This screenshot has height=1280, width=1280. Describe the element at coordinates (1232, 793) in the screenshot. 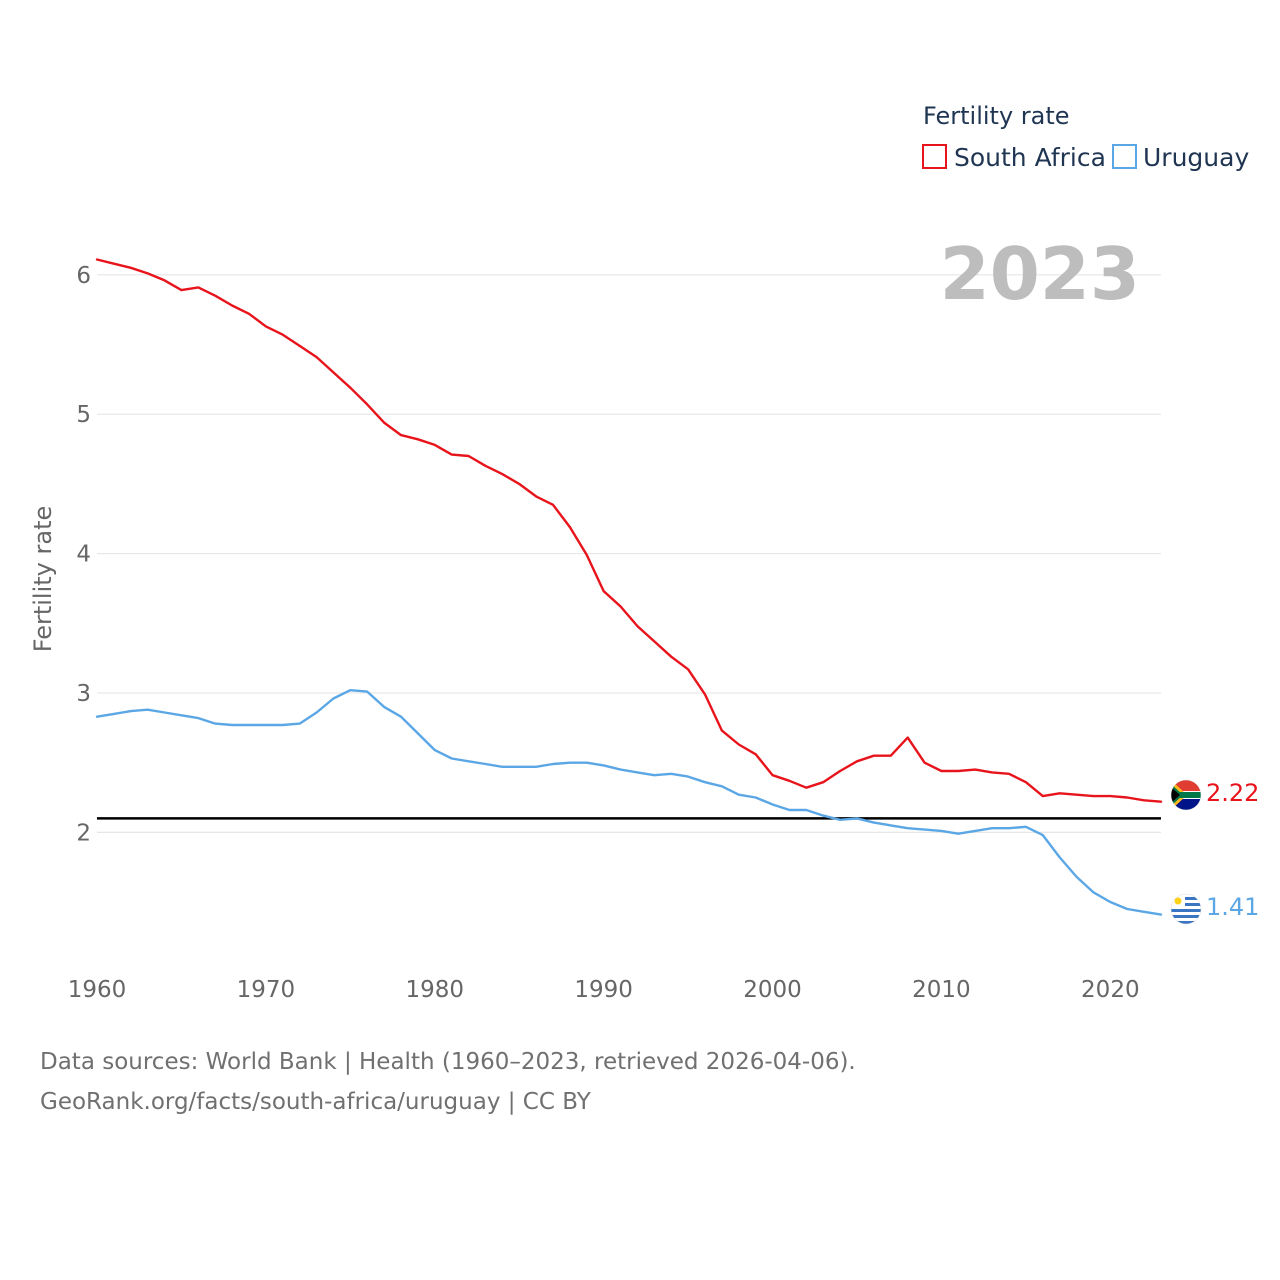

I see `south-africa-end-value: 2.22` at that location.